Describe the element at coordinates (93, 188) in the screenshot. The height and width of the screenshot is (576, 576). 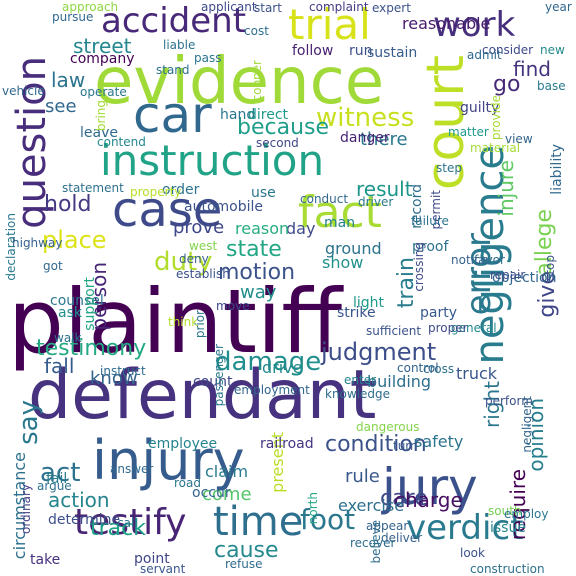
I see `word: statement` at that location.